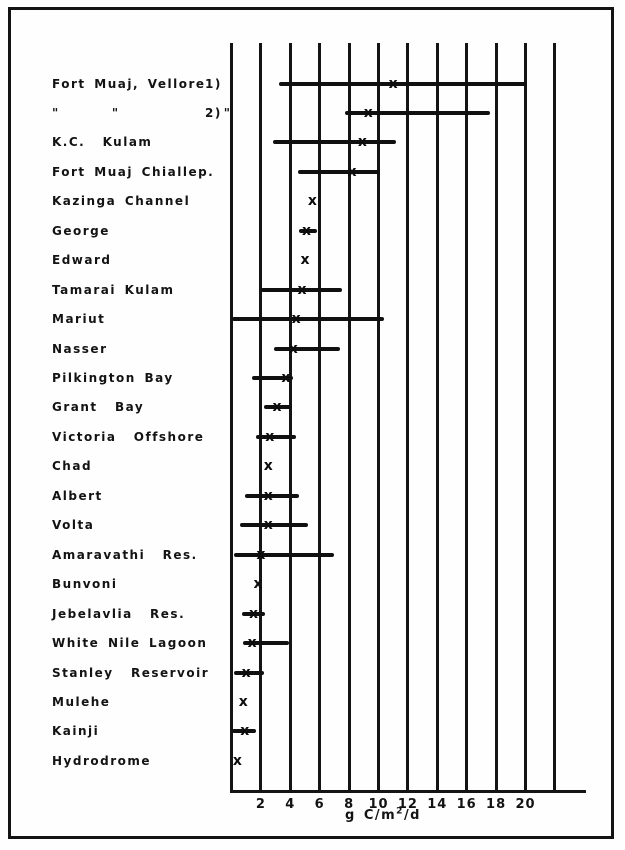 This screenshot has height=850, width=625. What do you see at coordinates (77, 495) in the screenshot?
I see `row-label: Albert` at bounding box center [77, 495].